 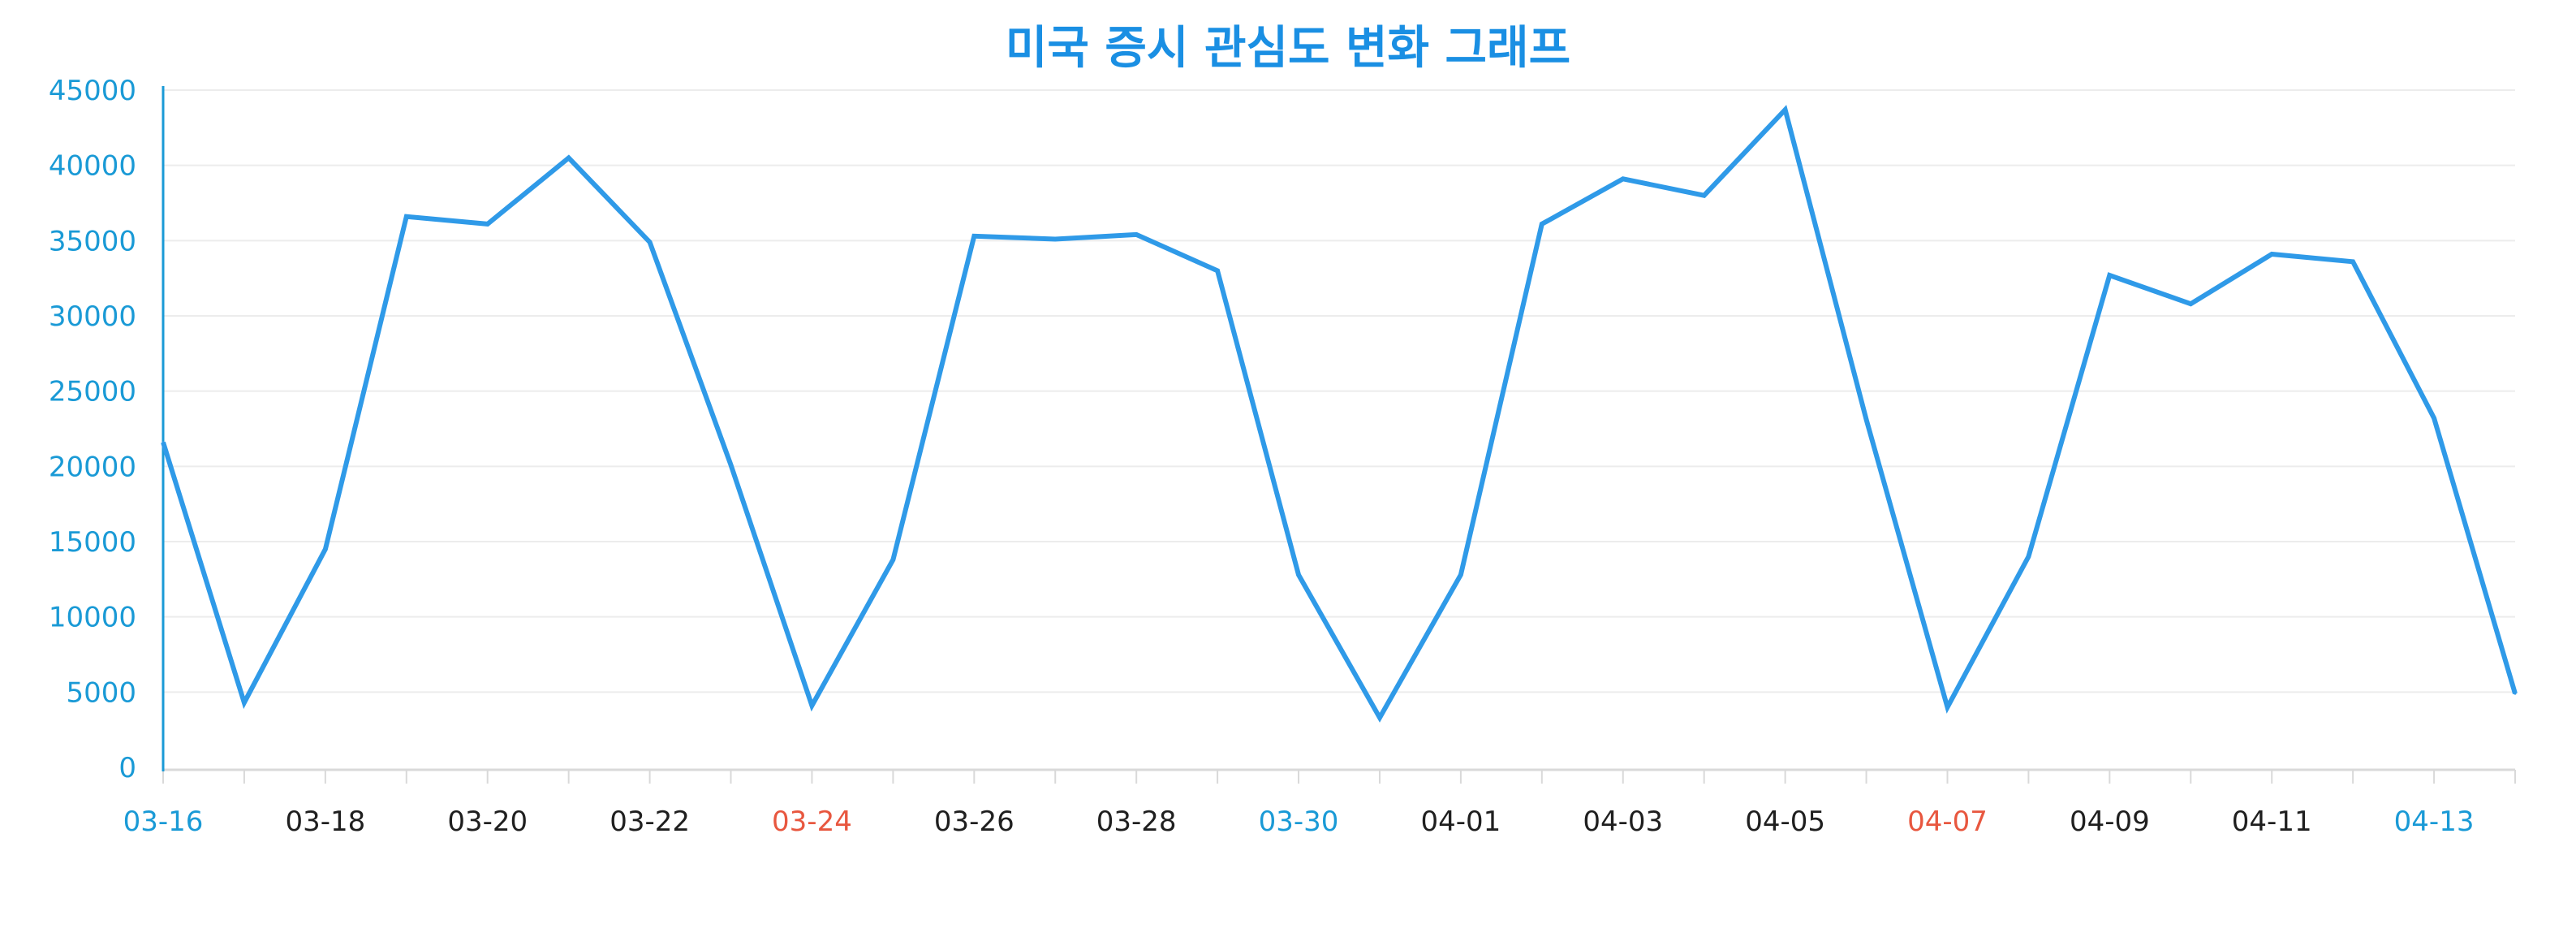 I want to click on y-tick-label: 20000, so click(x=93, y=467).